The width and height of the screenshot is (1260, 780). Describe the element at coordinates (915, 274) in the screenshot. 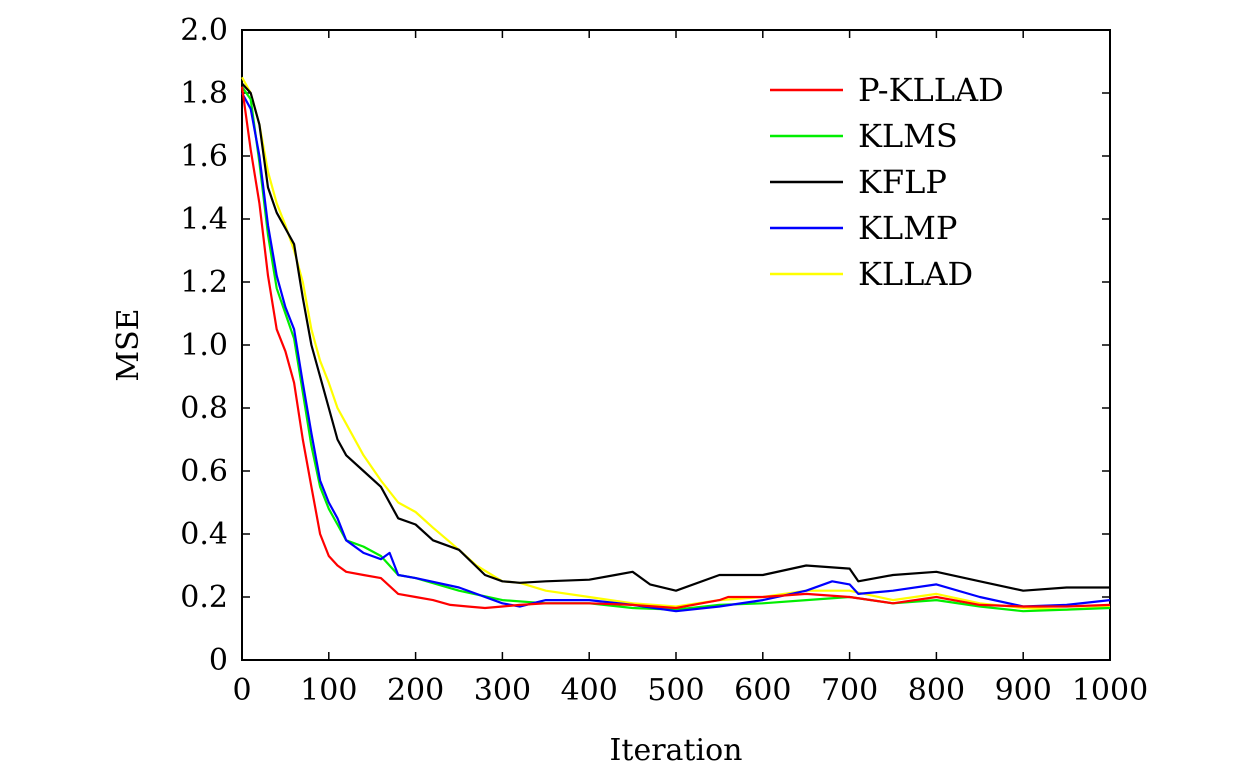

I see `legend-label: KLLAD` at that location.